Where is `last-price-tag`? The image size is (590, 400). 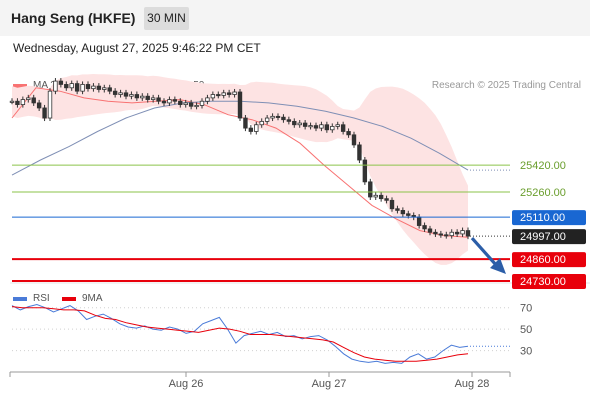
last-price-tag is located at coordinates (549, 237).